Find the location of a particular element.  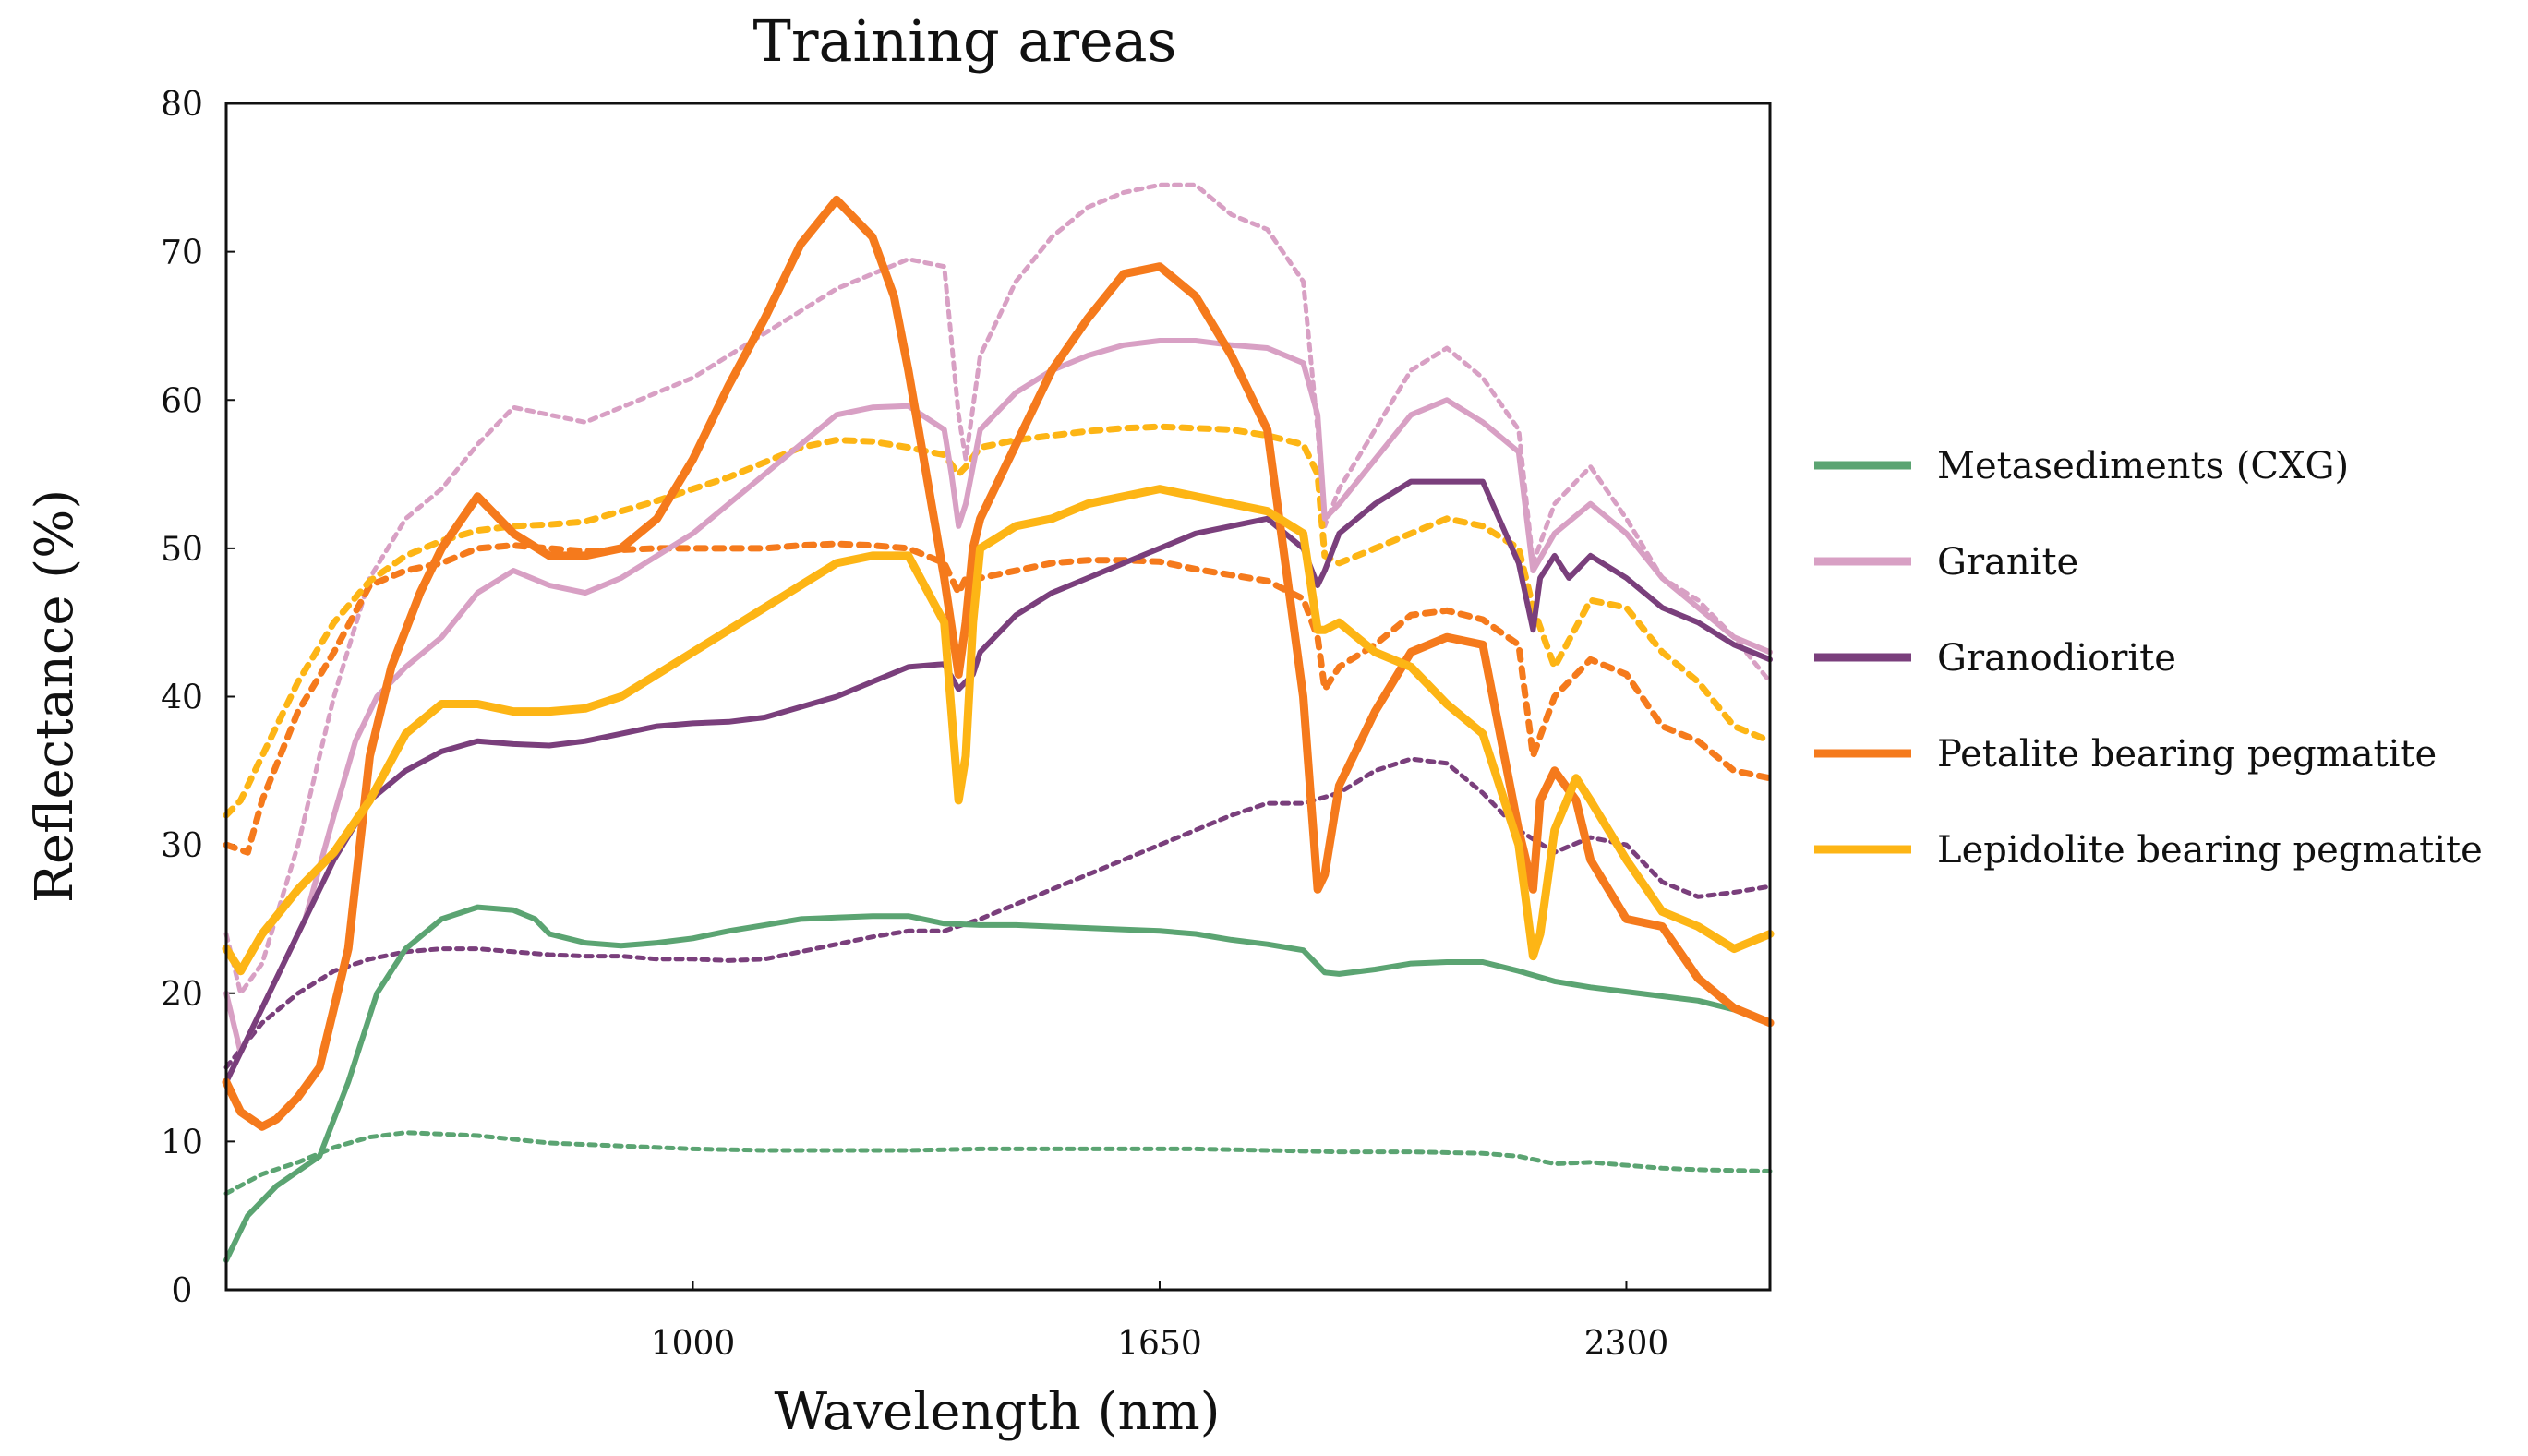

y-tick-label: 70 is located at coordinates (182, 253).